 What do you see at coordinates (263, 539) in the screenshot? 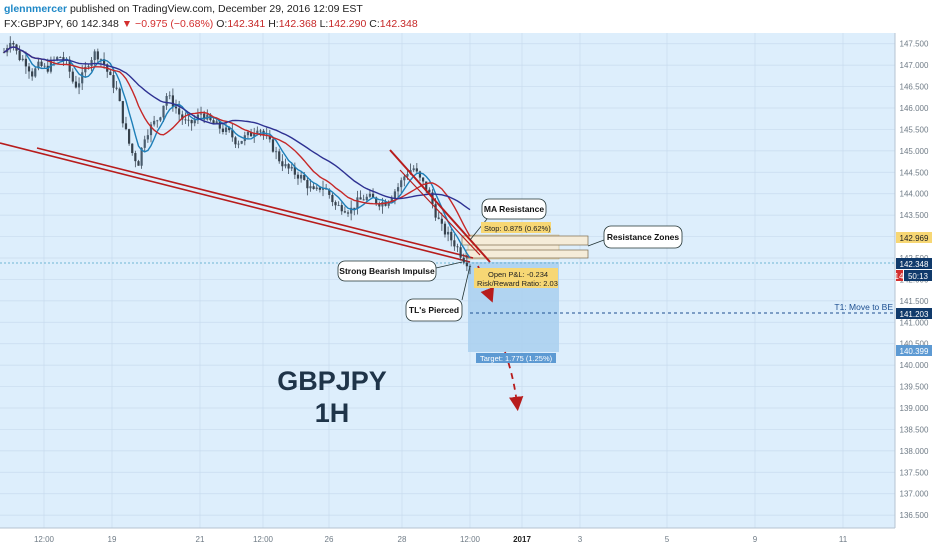
I see `time-tick-3: 12:00` at bounding box center [263, 539].